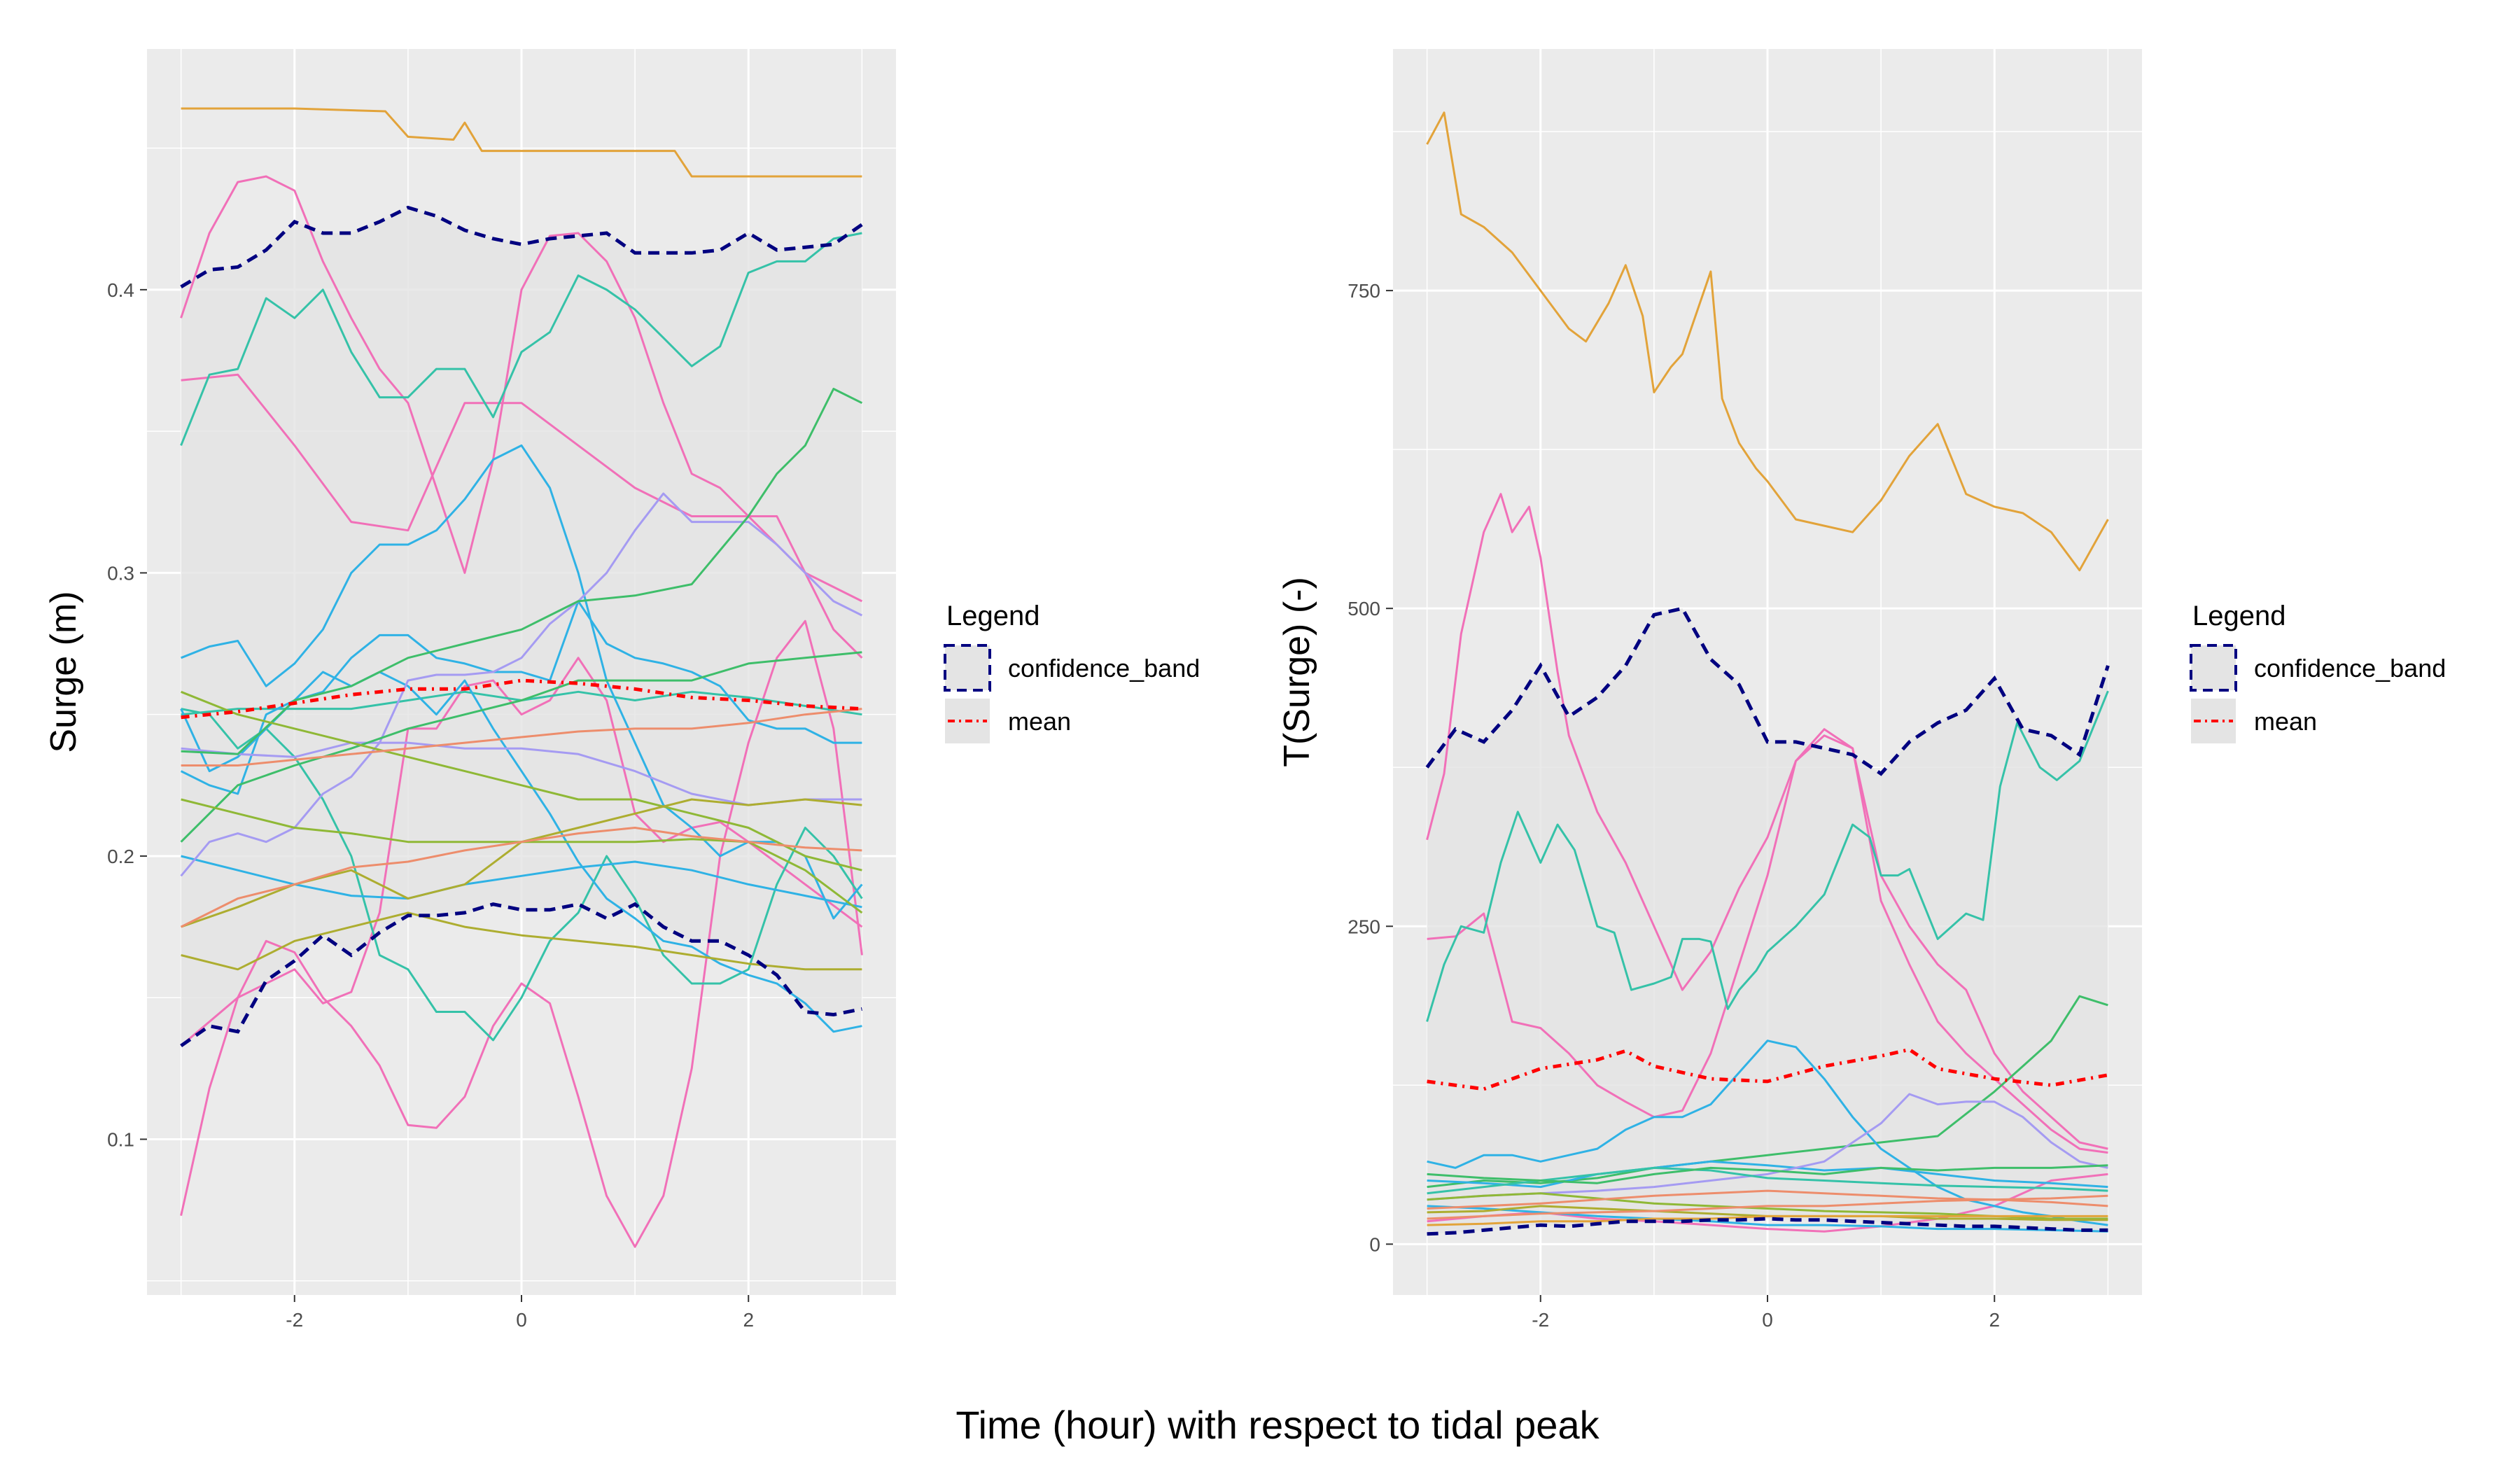 The height and width of the screenshot is (1470, 2520). I want to click on overlay-lines-tsurge, so click(1767, 921).